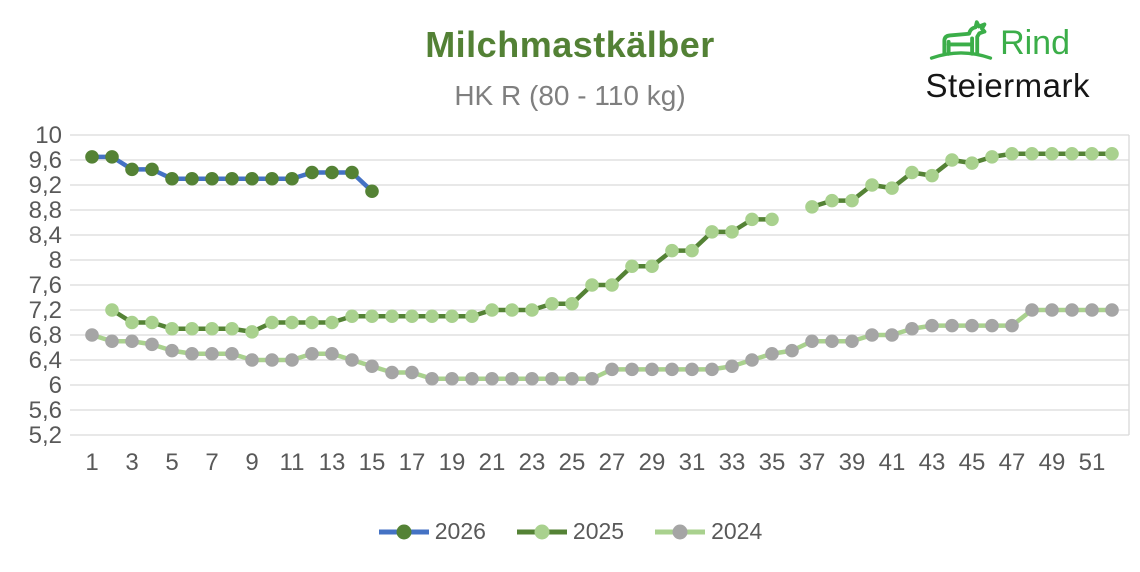 This screenshot has height=572, width=1140. What do you see at coordinates (732, 462) in the screenshot?
I see `x-axis-tick-label: 33` at bounding box center [732, 462].